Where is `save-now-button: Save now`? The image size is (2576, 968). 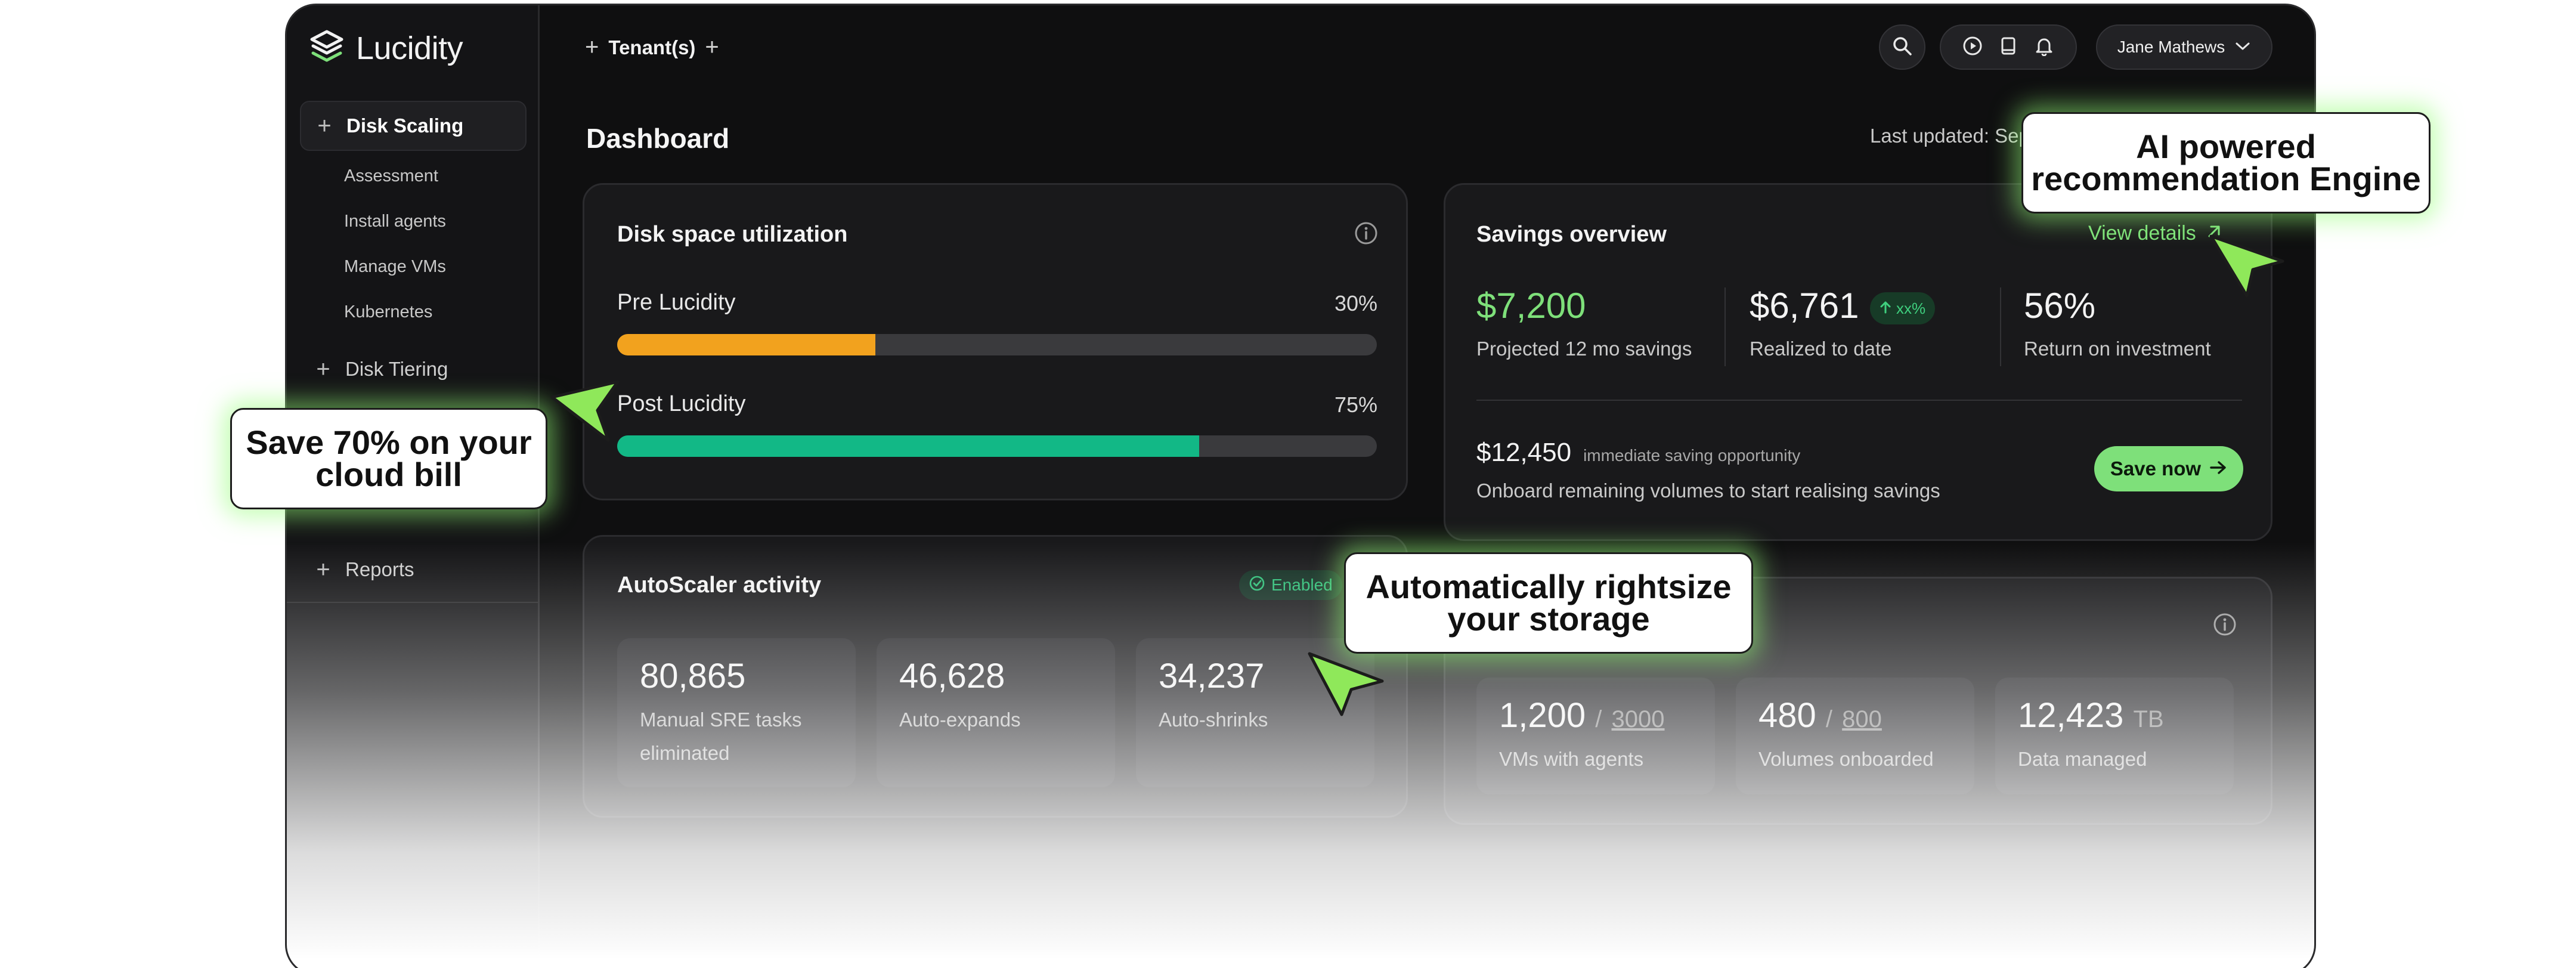 save-now-button: Save now is located at coordinates (2169, 468).